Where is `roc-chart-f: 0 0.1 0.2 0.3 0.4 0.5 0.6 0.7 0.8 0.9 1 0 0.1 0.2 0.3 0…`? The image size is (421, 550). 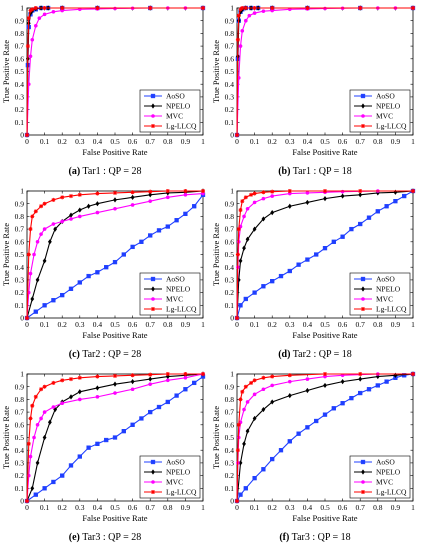 roc-chart-f: 0 0.1 0.2 0.3 0.4 0.5 0.6 0.7 0.8 0.9 1 0 0.1 0.2 0.3 0… is located at coordinates (313, 446).